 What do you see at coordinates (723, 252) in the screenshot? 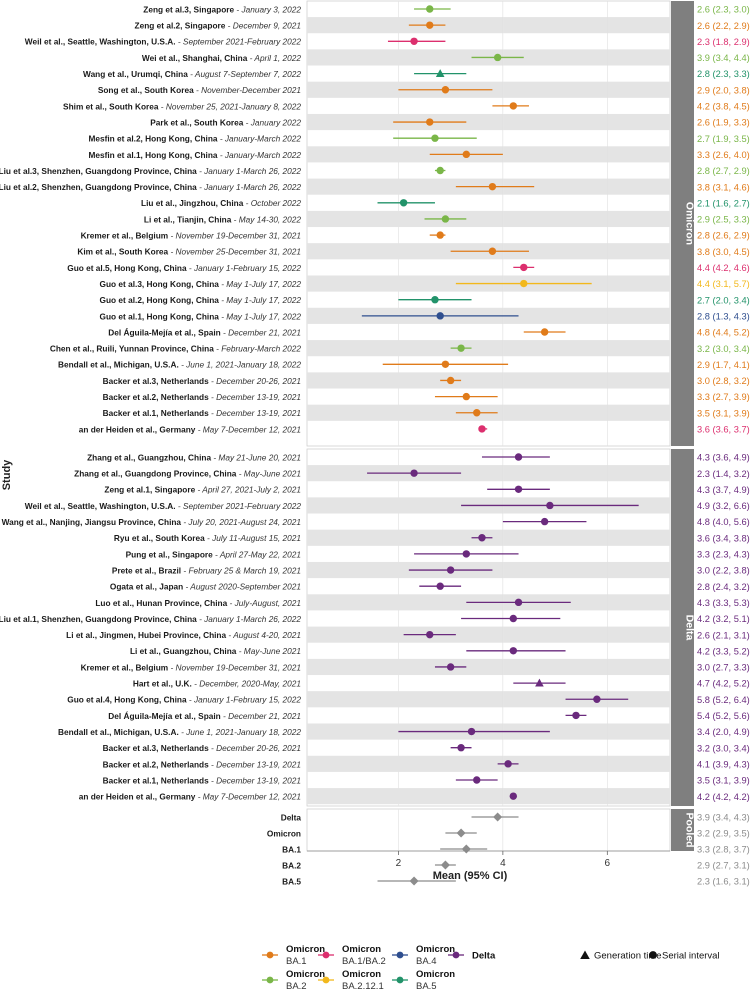
I see `estimate-label: 3.8 (3.0, 4.5)` at bounding box center [723, 252].